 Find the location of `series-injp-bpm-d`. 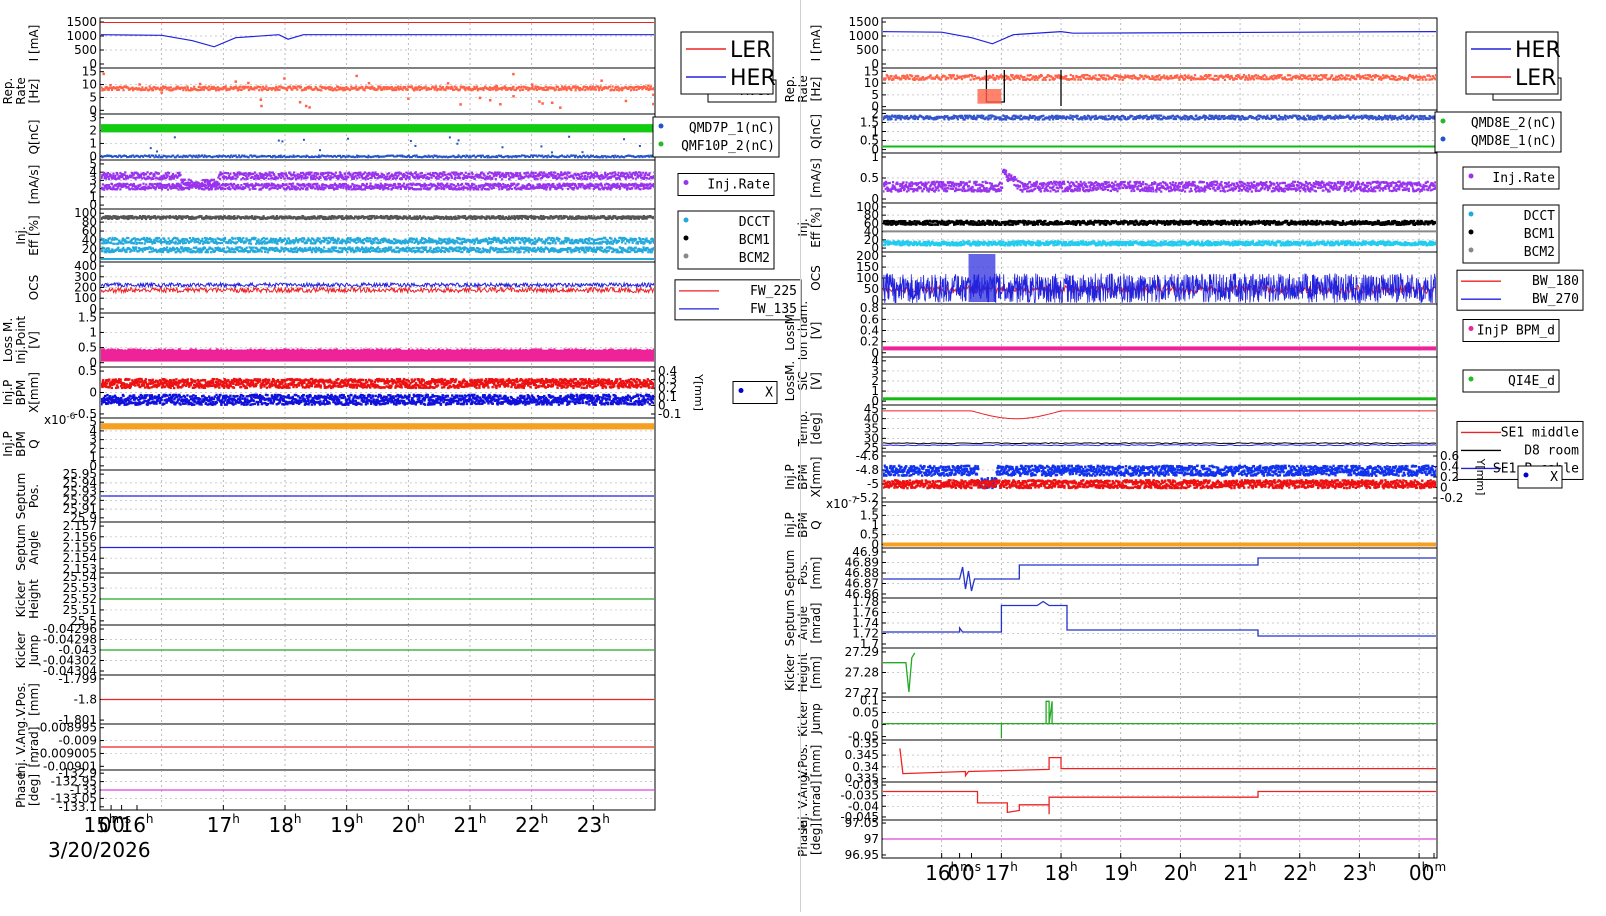

series-injp-bpm-d is located at coordinates (1159, 348).